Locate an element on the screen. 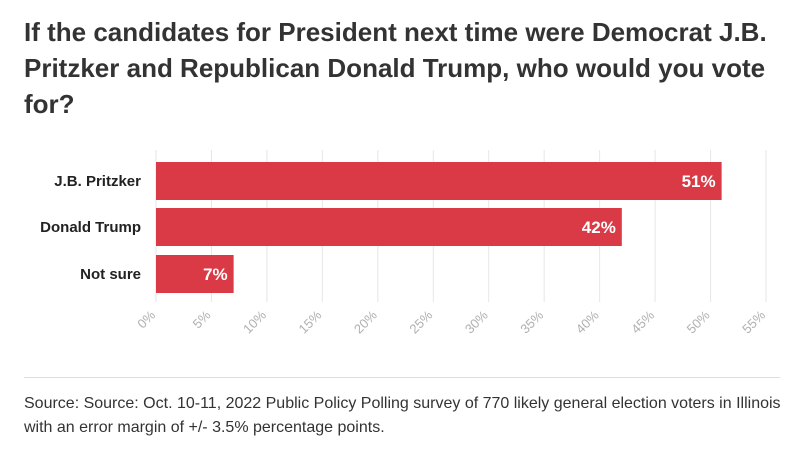  x-tick-label: 0% is located at coordinates (146, 319).